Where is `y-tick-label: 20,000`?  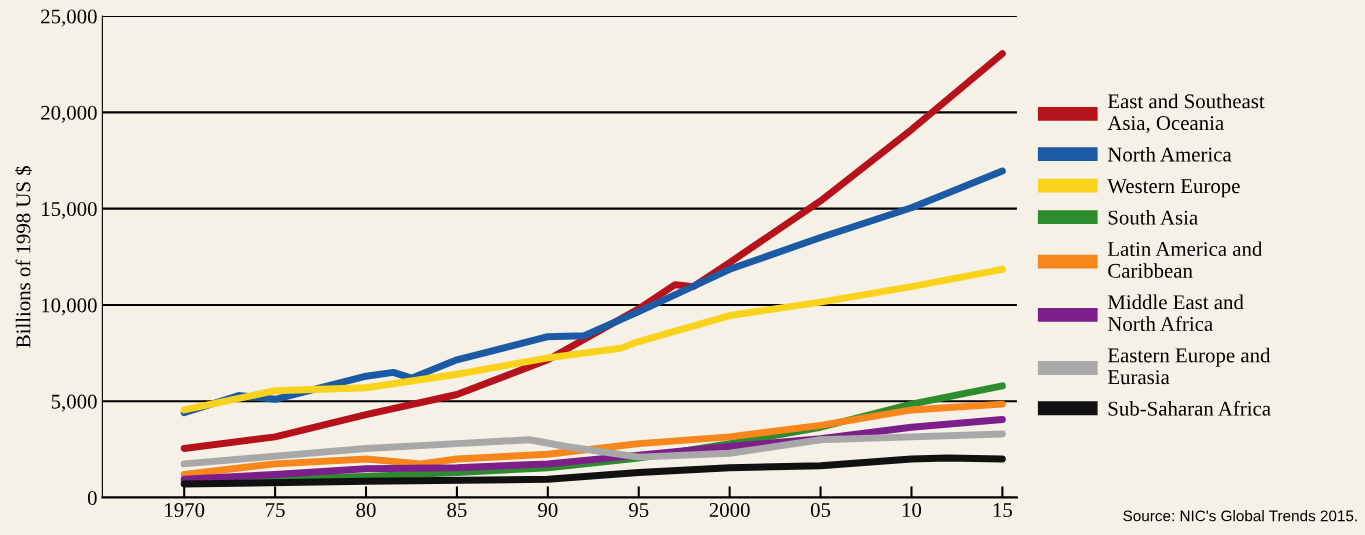
y-tick-label: 20,000 is located at coordinates (69, 114).